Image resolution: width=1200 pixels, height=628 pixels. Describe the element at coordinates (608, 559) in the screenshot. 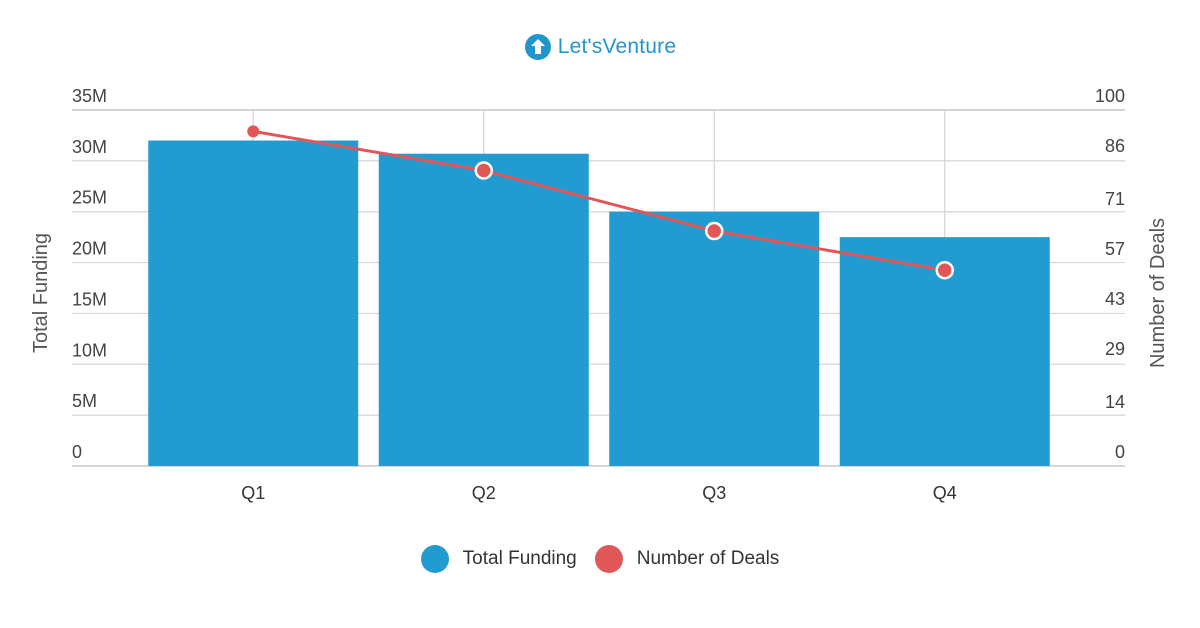

I see `legend-swatch-number-of-deals` at that location.